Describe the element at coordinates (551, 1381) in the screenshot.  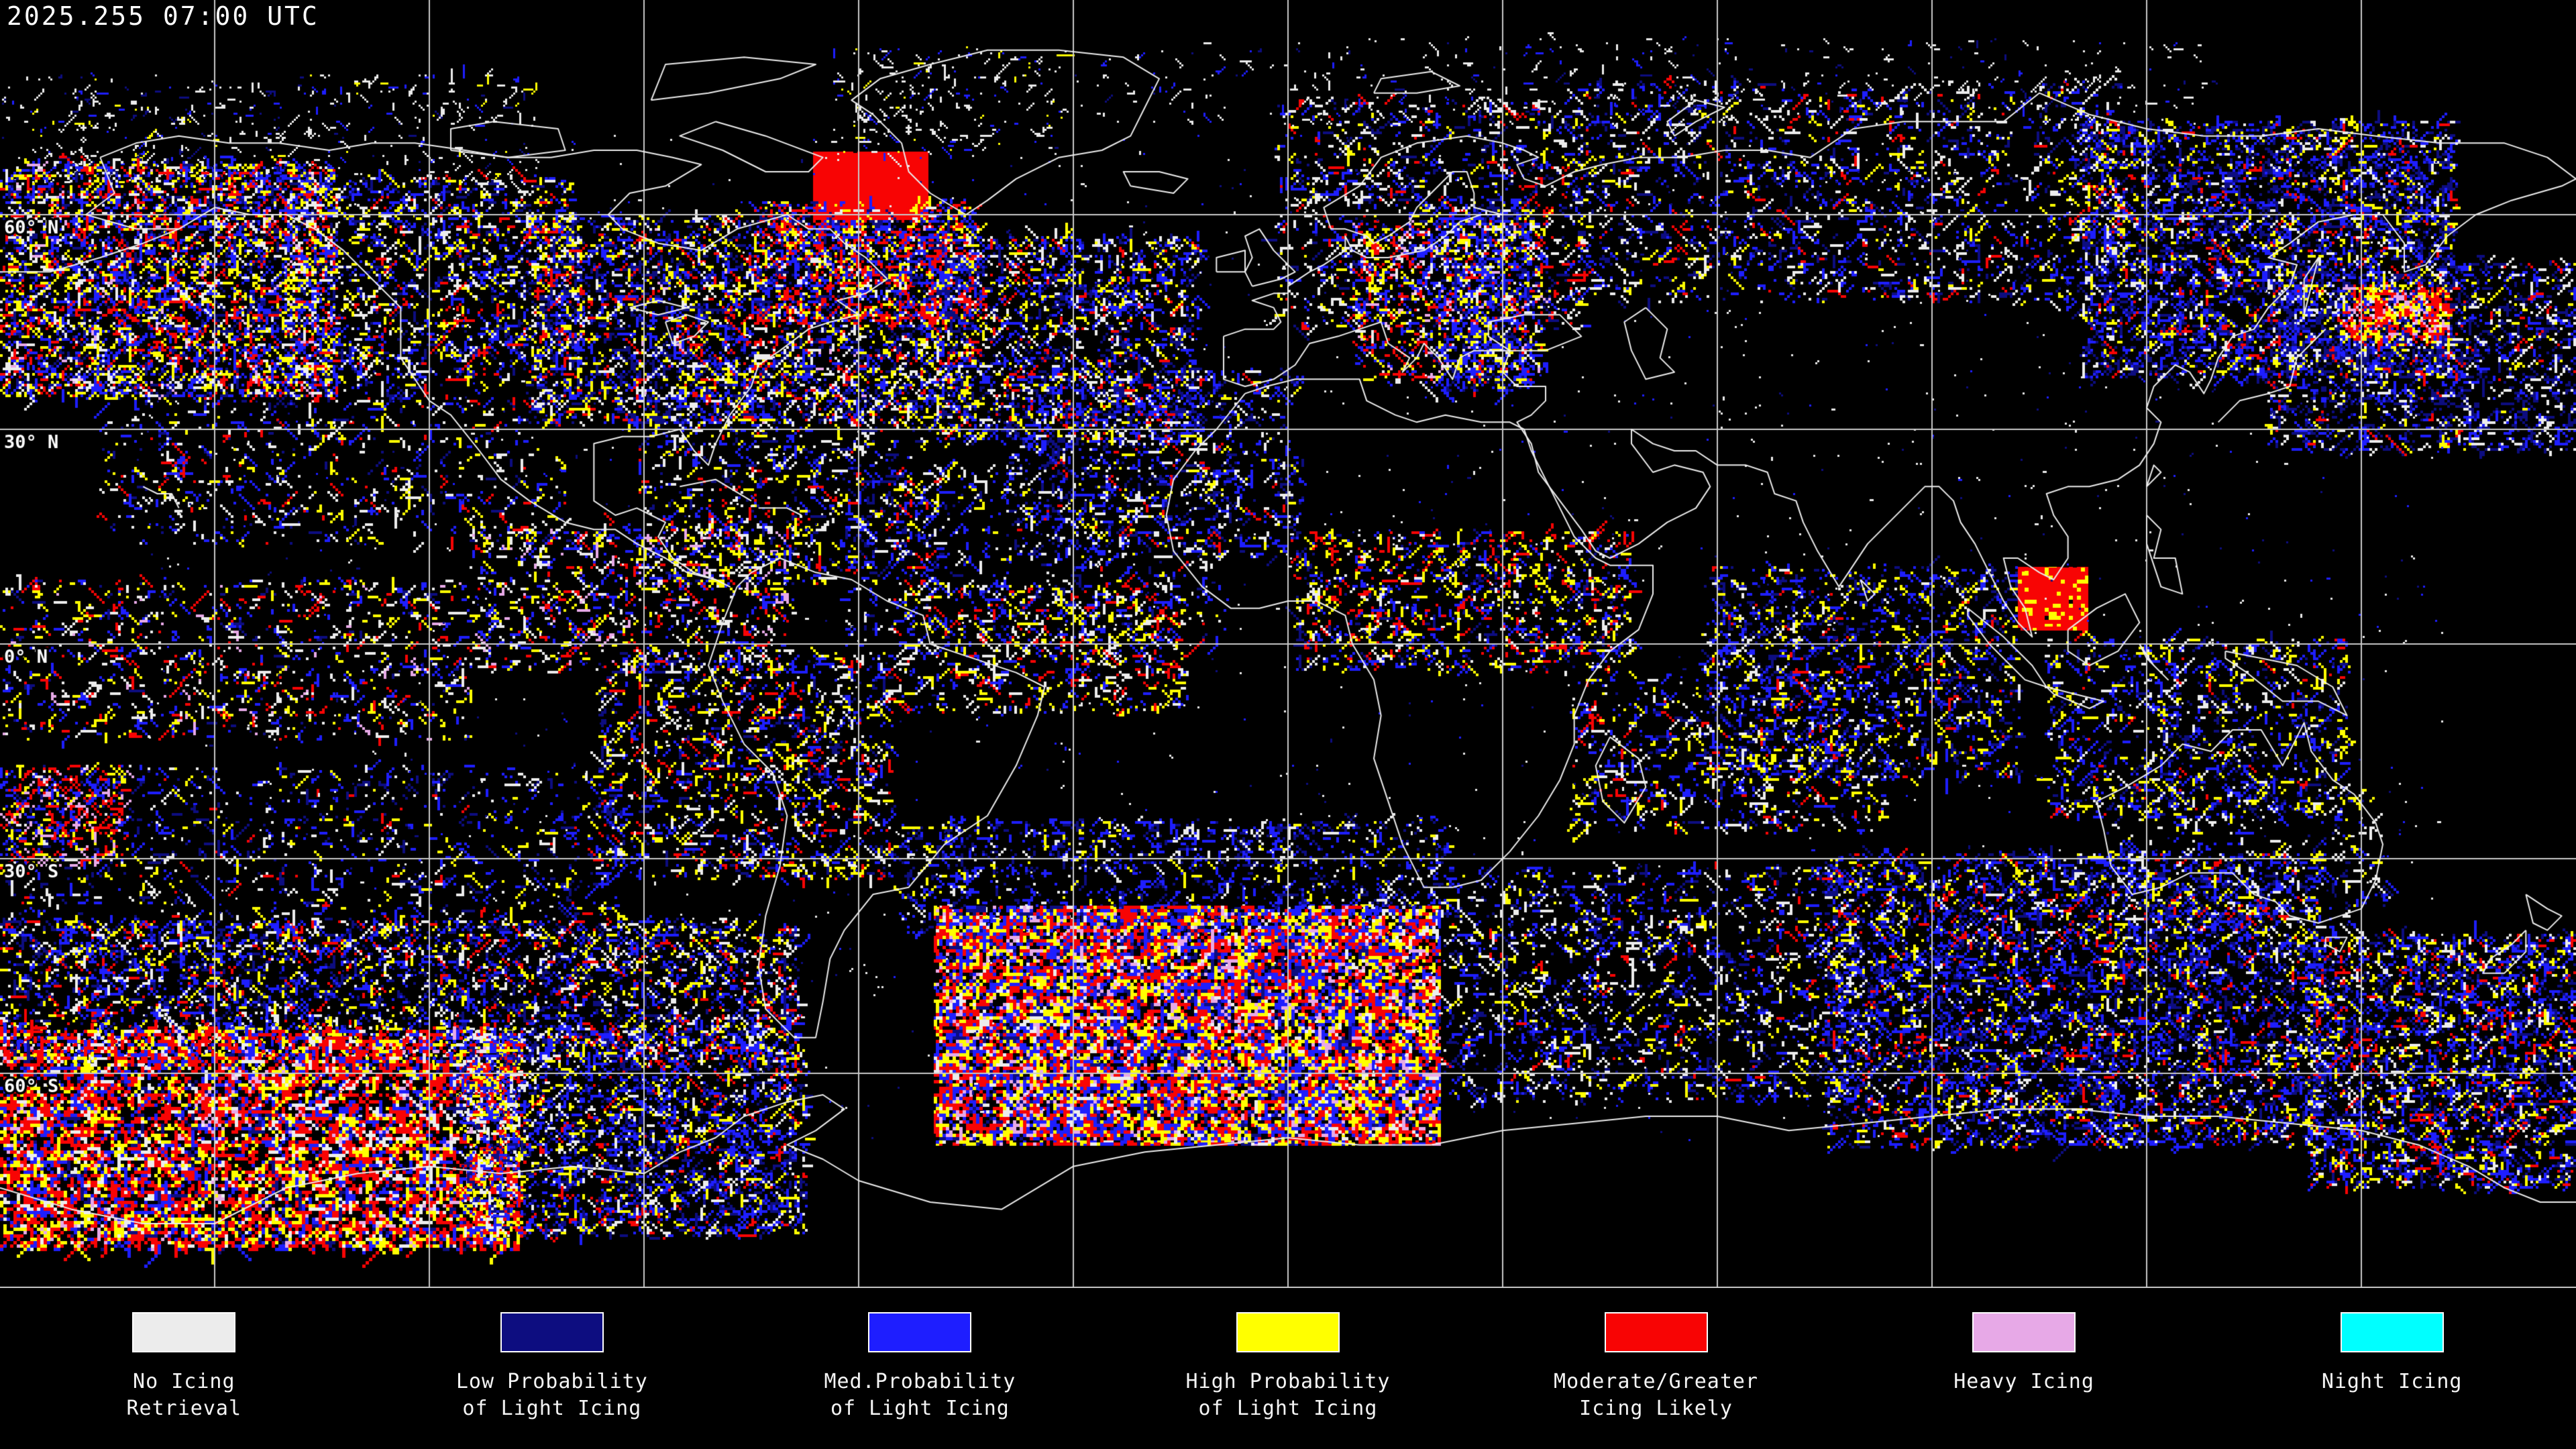
I see `legend-label-line: Low Probability` at that location.